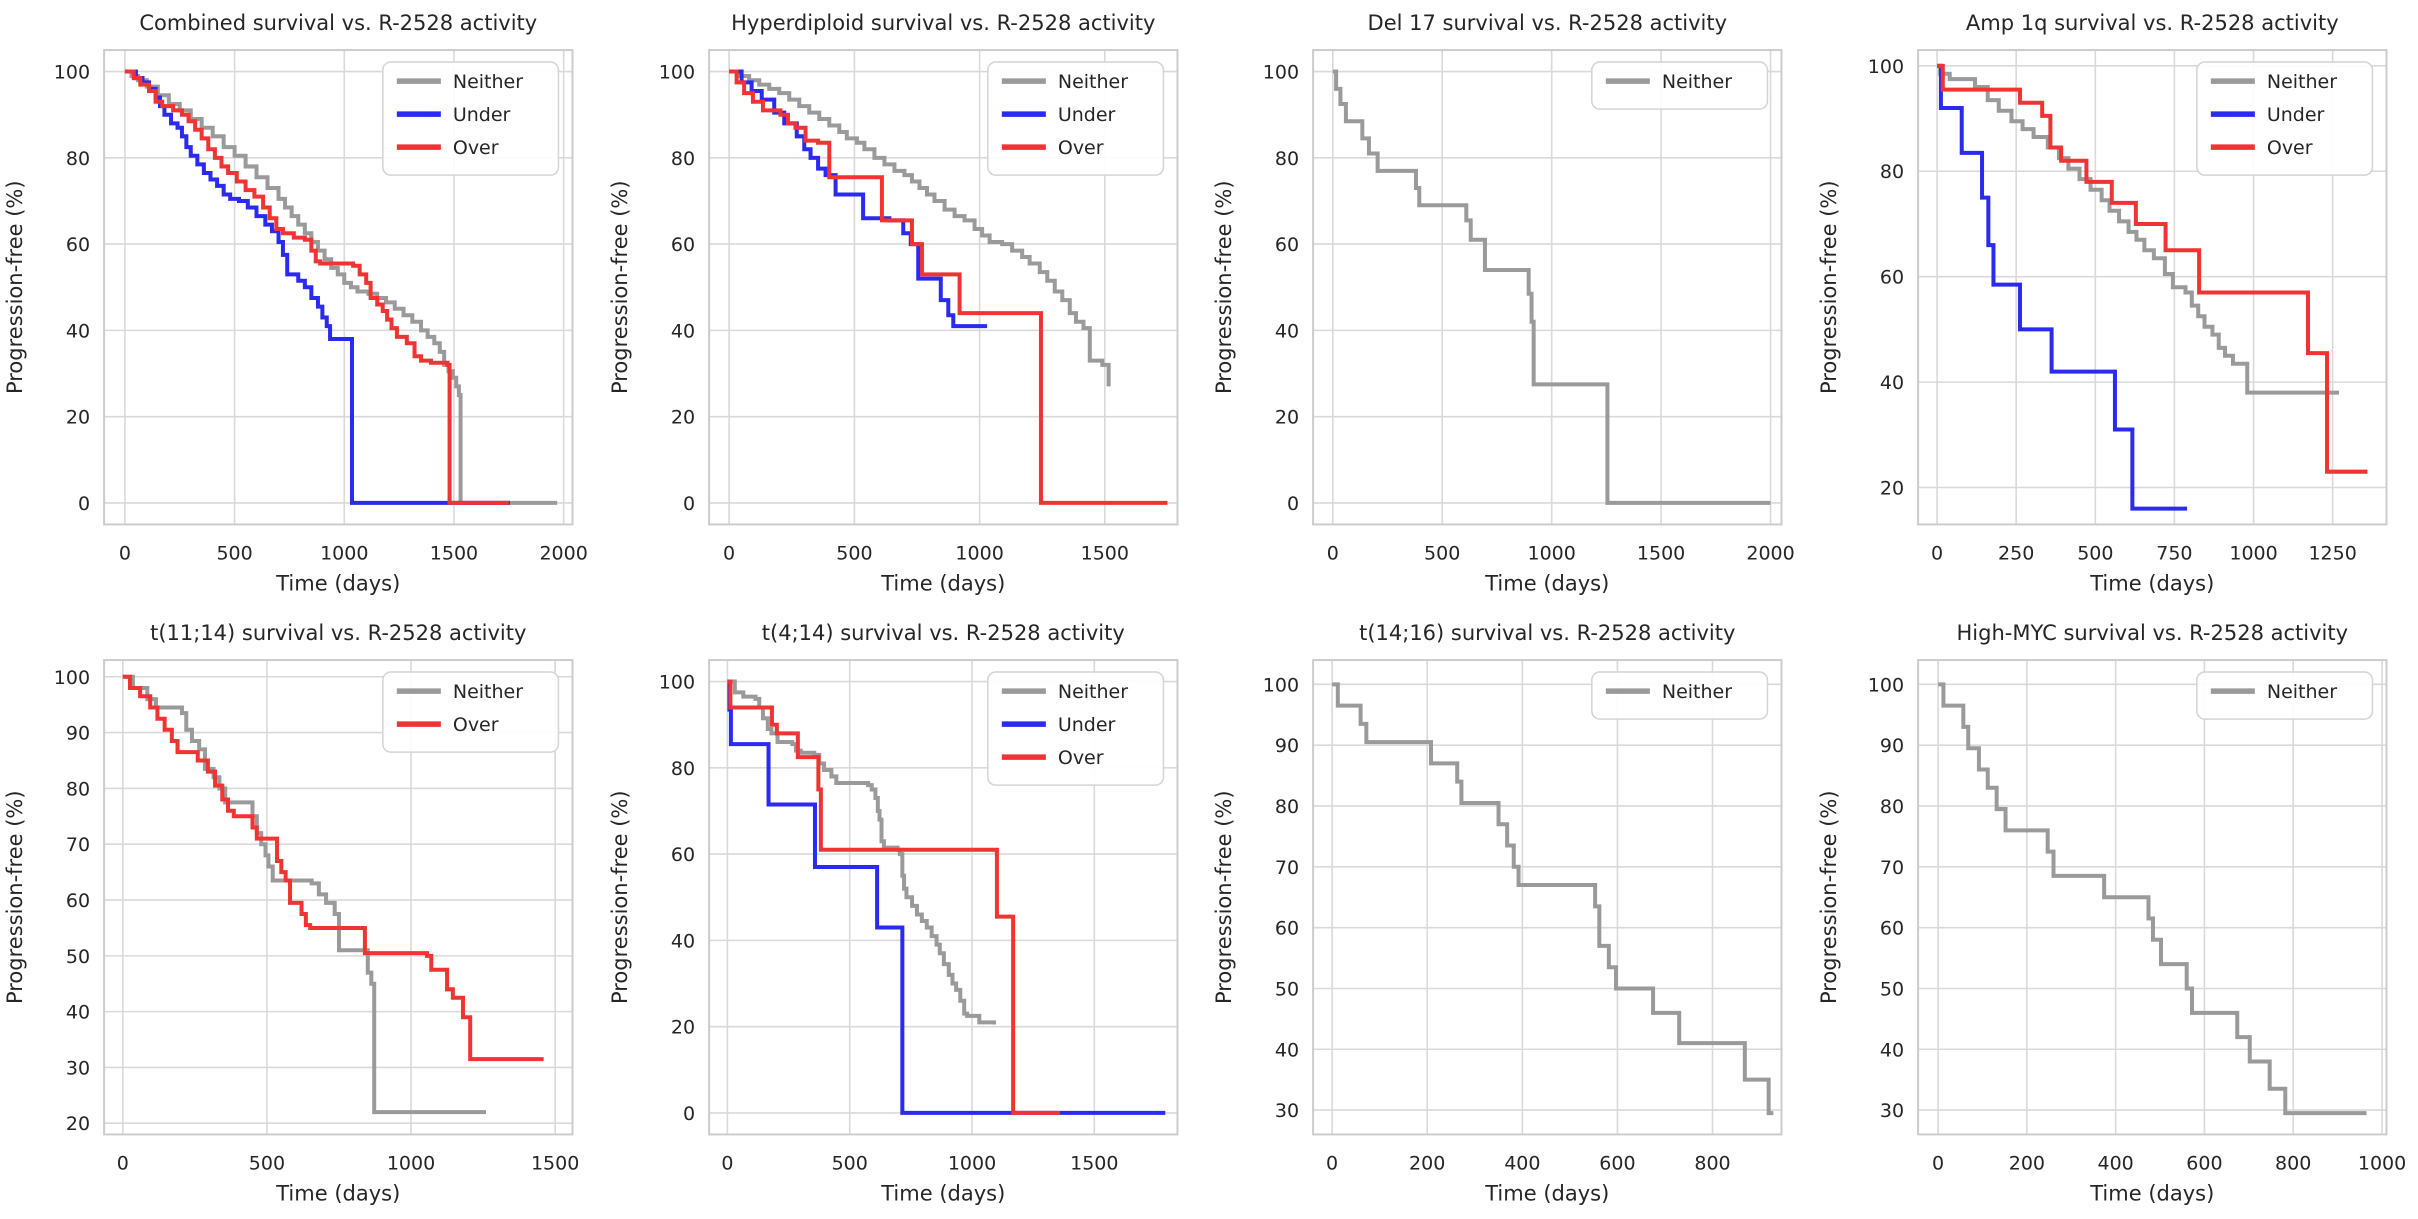  Describe the element at coordinates (1770, 553) in the screenshot. I see `x-tick-label: 2000` at that location.